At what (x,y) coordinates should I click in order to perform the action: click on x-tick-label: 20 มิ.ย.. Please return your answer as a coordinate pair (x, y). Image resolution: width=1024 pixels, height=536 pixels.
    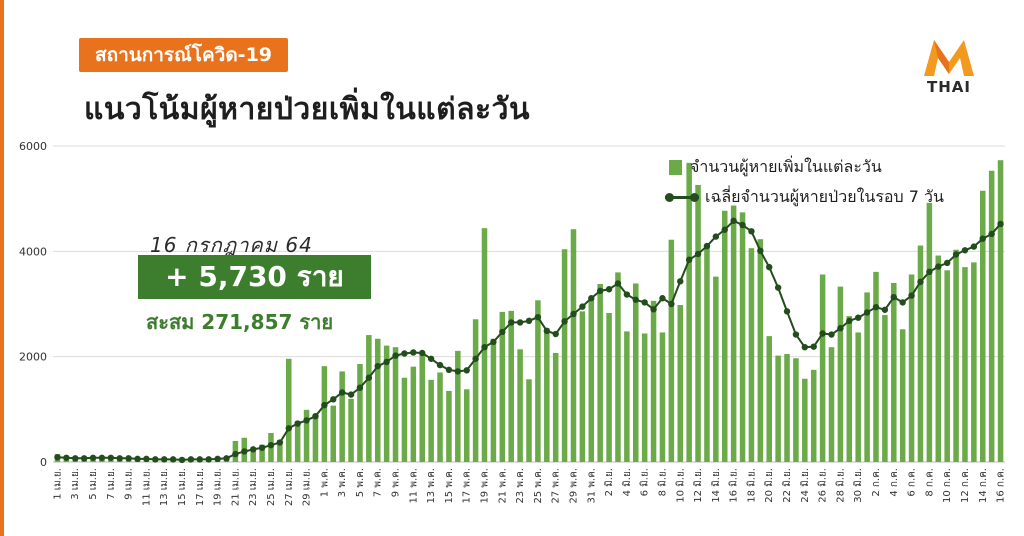
    Looking at the image, I should click on (769, 485).